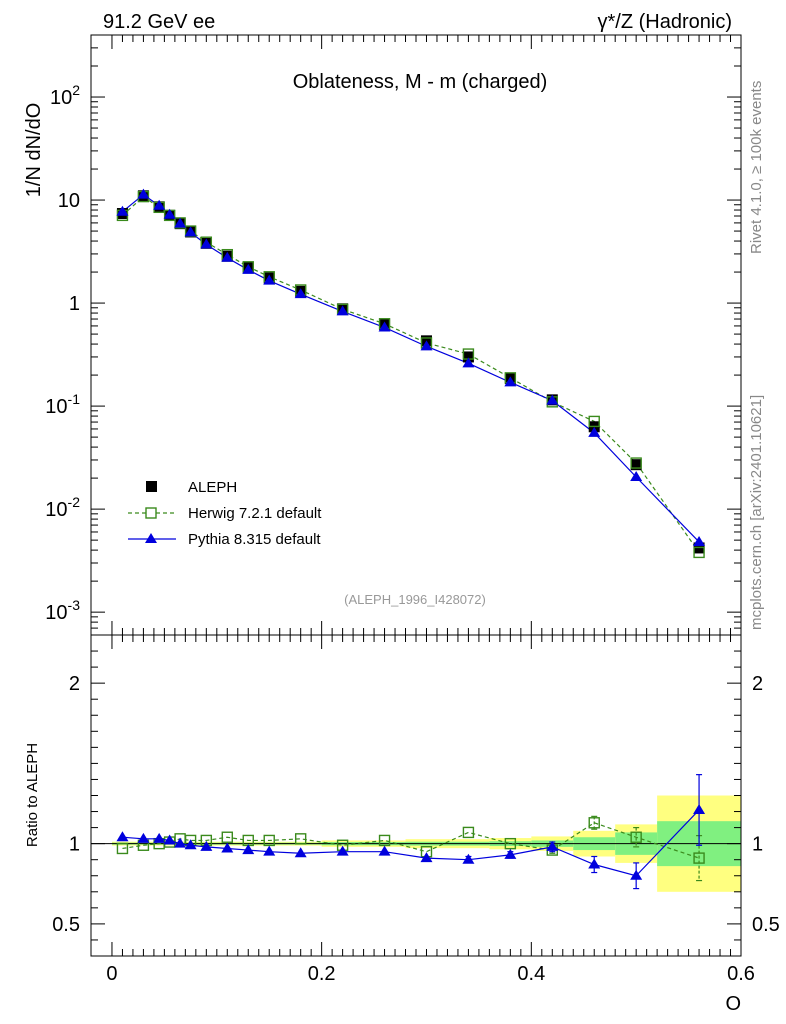 Image resolution: width=786 pixels, height=1024 pixels. I want to click on main-y-tick-exponent: -1, so click(74, 399).